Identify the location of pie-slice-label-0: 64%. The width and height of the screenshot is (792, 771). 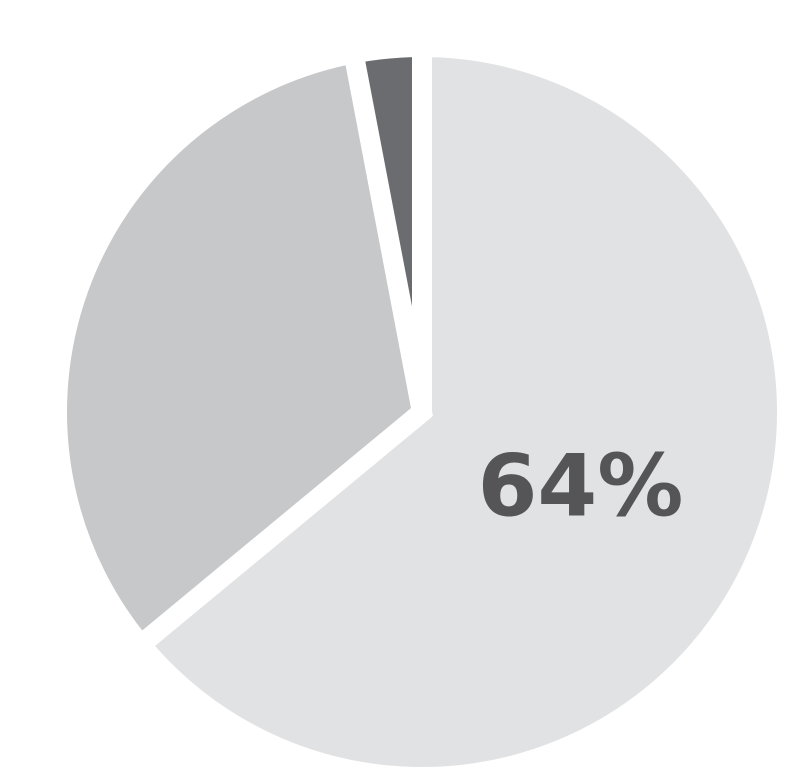
(581, 487).